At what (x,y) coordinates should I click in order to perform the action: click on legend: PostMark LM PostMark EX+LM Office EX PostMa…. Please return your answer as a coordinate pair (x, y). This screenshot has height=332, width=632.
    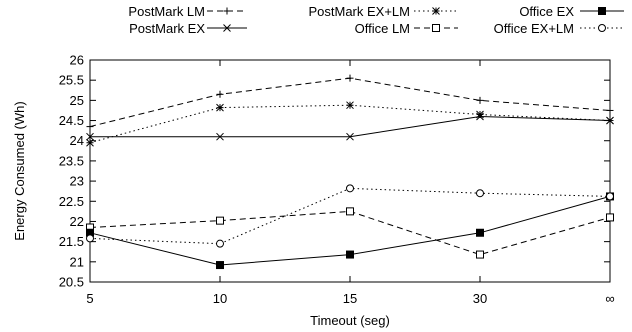
    Looking at the image, I should click on (376, 20).